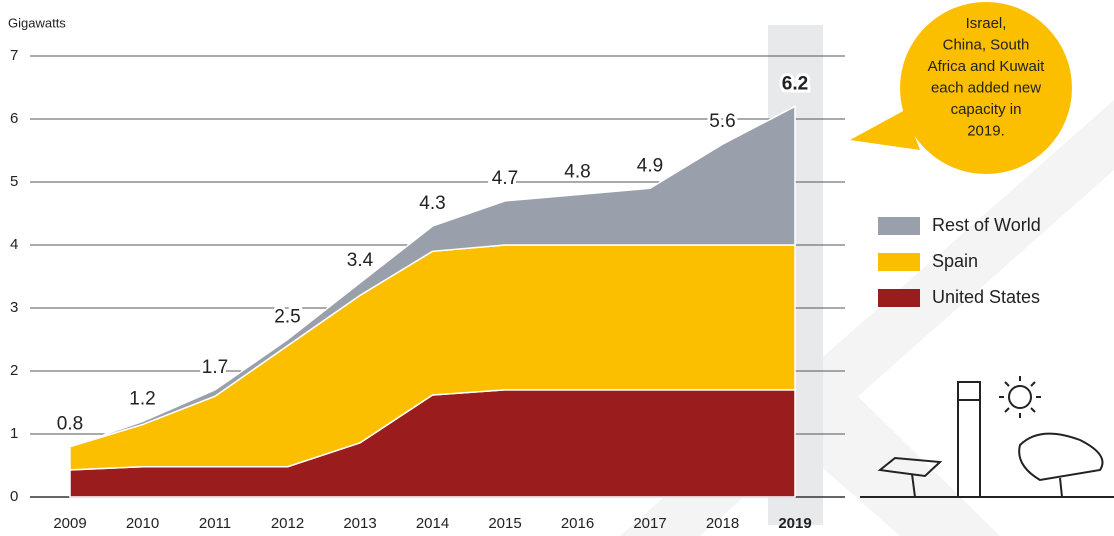 This screenshot has height=536, width=1114. Describe the element at coordinates (14, 181) in the screenshot. I see `y-tick-label: 5` at that location.